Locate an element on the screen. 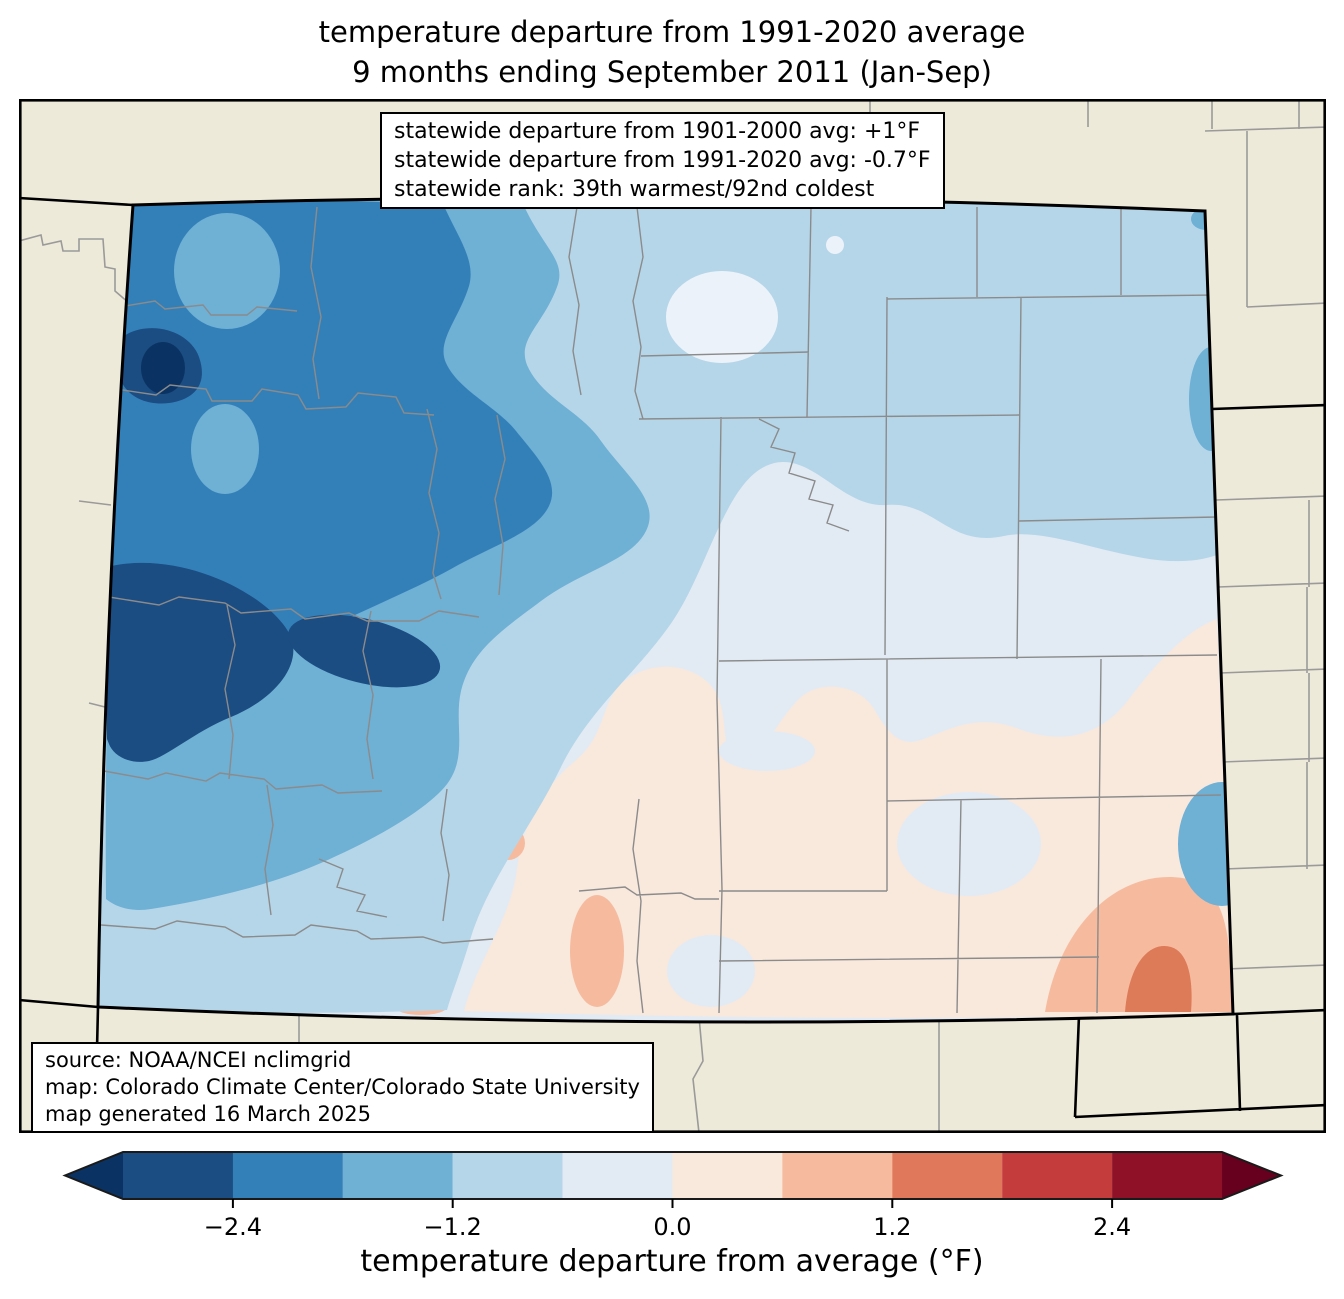  title-line-2: 9 months ending September 2011 (Jan-Sep) is located at coordinates (672, 72).